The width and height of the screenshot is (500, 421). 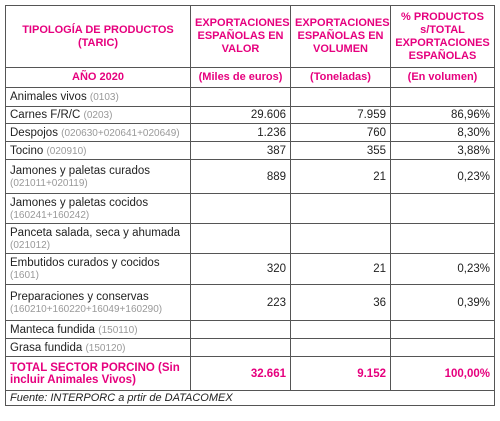 I want to click on product-code: (150120), so click(x=105, y=348).